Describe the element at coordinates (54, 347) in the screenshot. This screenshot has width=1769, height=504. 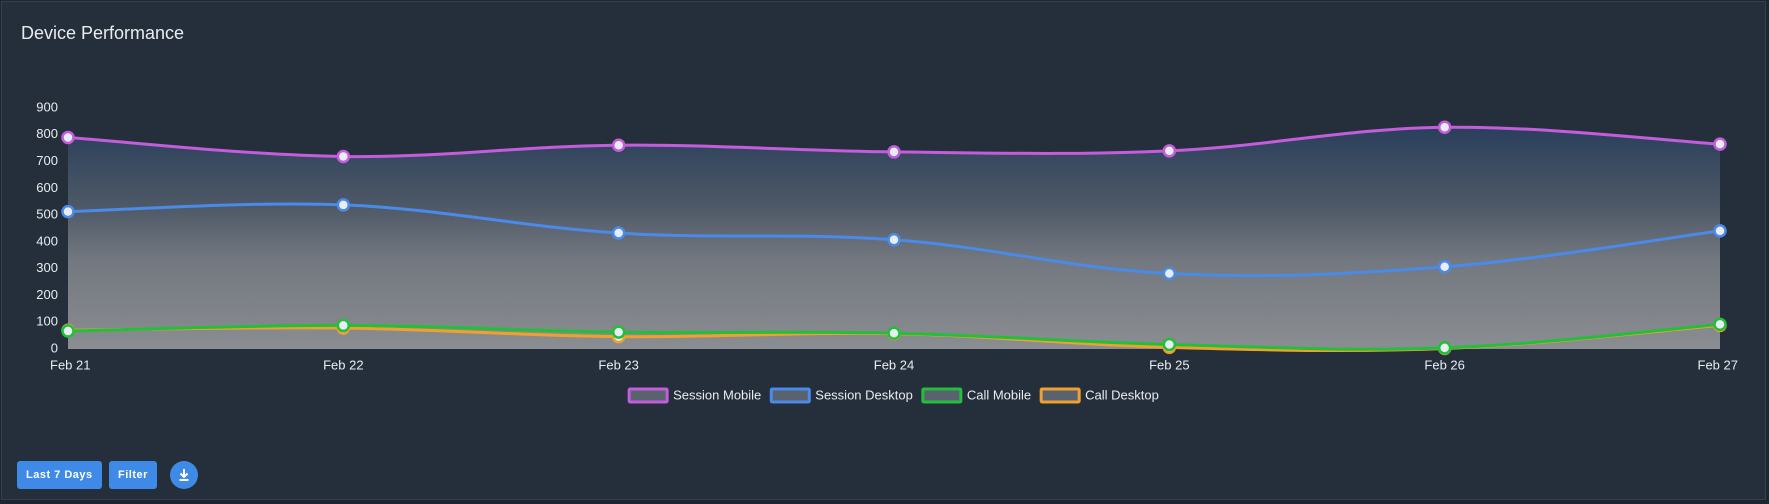
I see `y-tick-label: 0` at that location.